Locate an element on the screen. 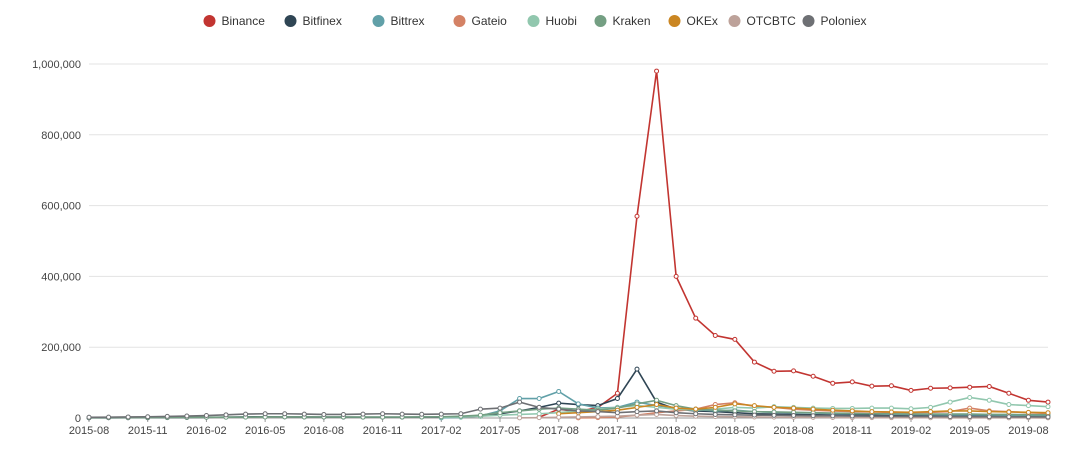 The image size is (1080, 463). legend-item-bittrex: Bittrex is located at coordinates (398, 21).